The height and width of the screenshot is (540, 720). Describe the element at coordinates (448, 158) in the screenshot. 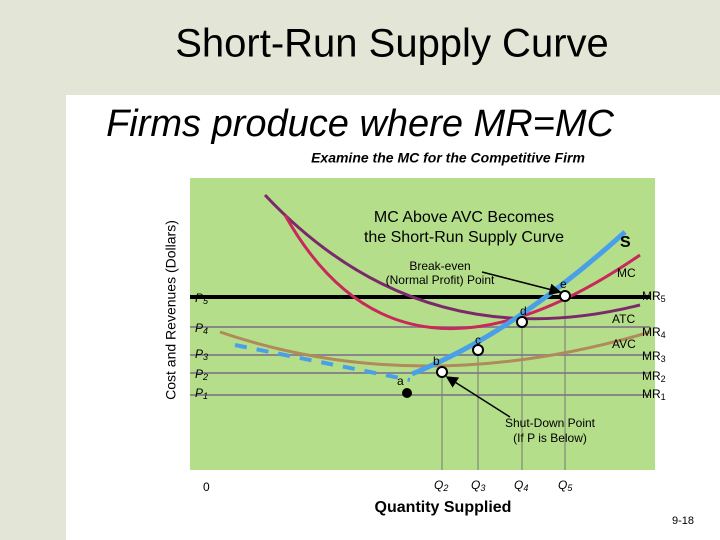

I see `caption: Examine the MC for the Competitive Firm` at that location.